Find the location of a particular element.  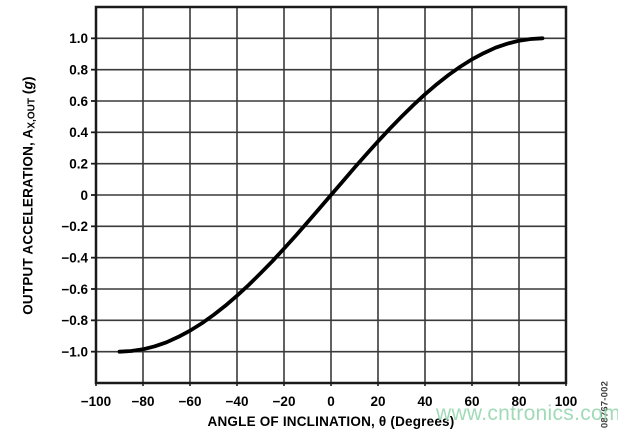

x-tick-label: −100 is located at coordinates (96, 401).